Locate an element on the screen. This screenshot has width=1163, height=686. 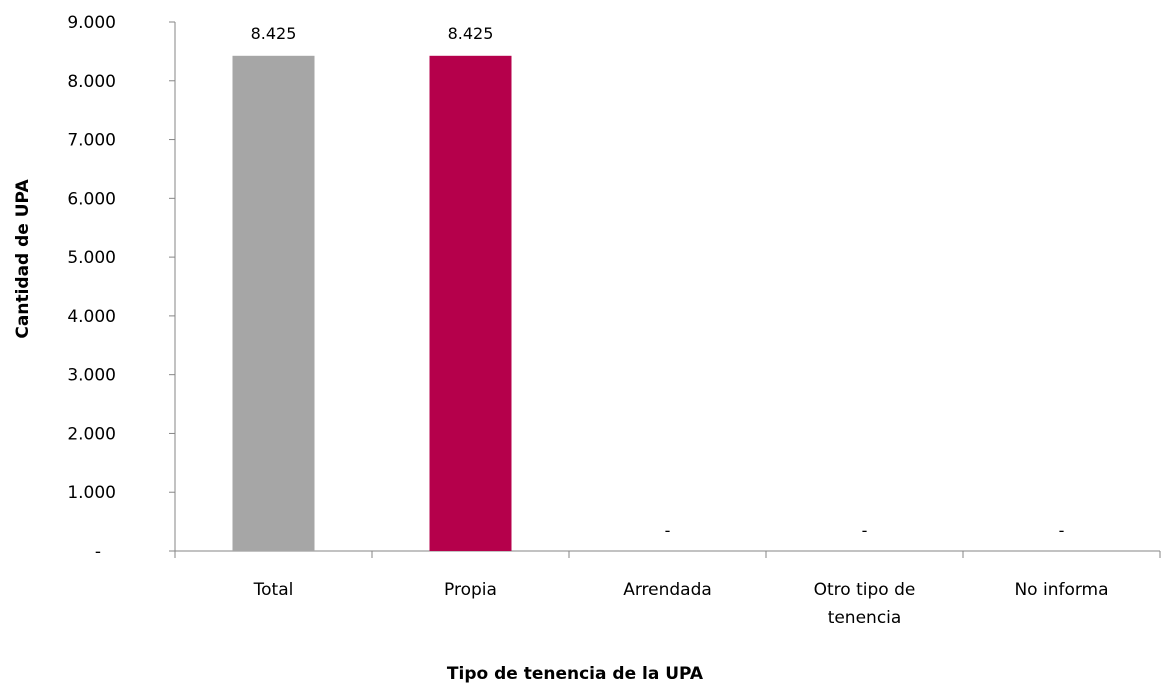
y-tick-label: - is located at coordinates (98, 552).